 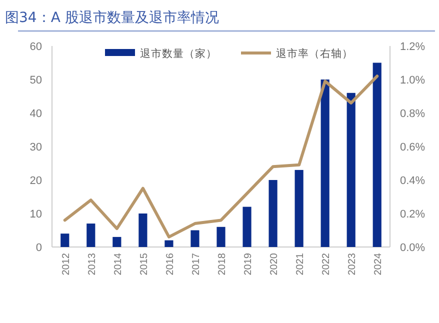 I want to click on y2-tick-label: 0.4%, so click(x=413, y=181).